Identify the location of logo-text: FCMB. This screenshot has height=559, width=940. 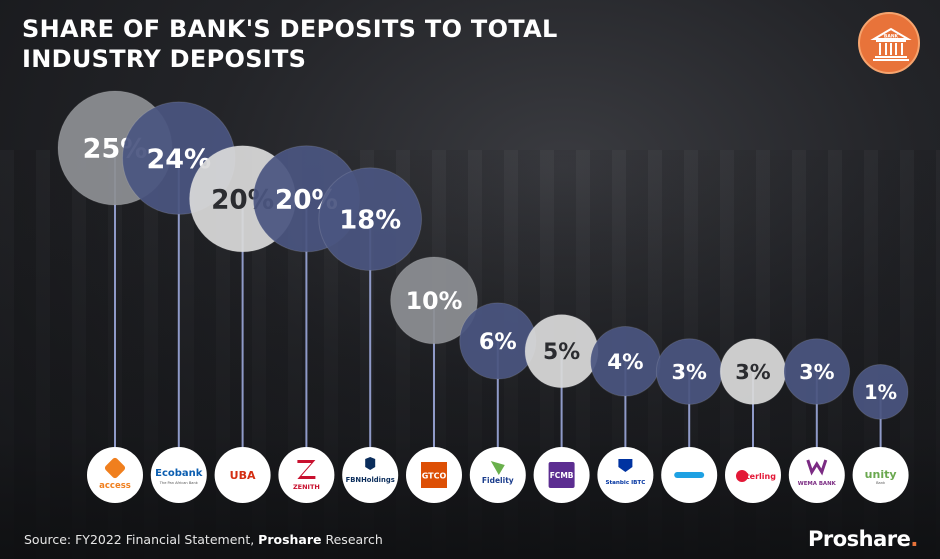
(562, 475).